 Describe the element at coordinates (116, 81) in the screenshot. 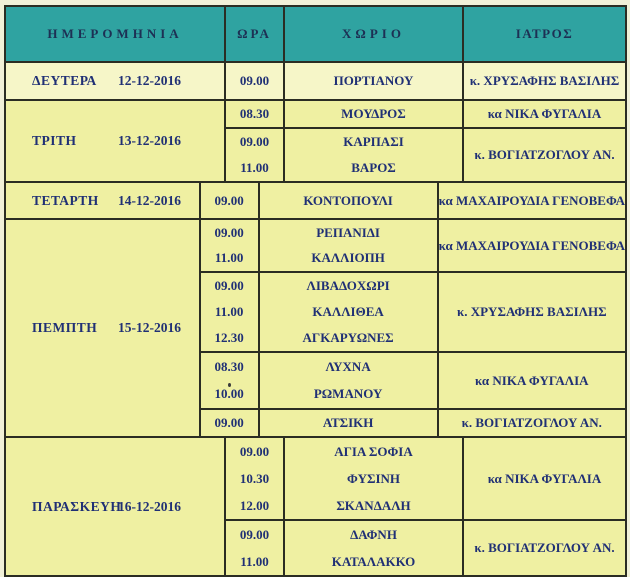

I see `date-cell: ΔΕΥΤΕΡΑ 12-12-2016` at that location.